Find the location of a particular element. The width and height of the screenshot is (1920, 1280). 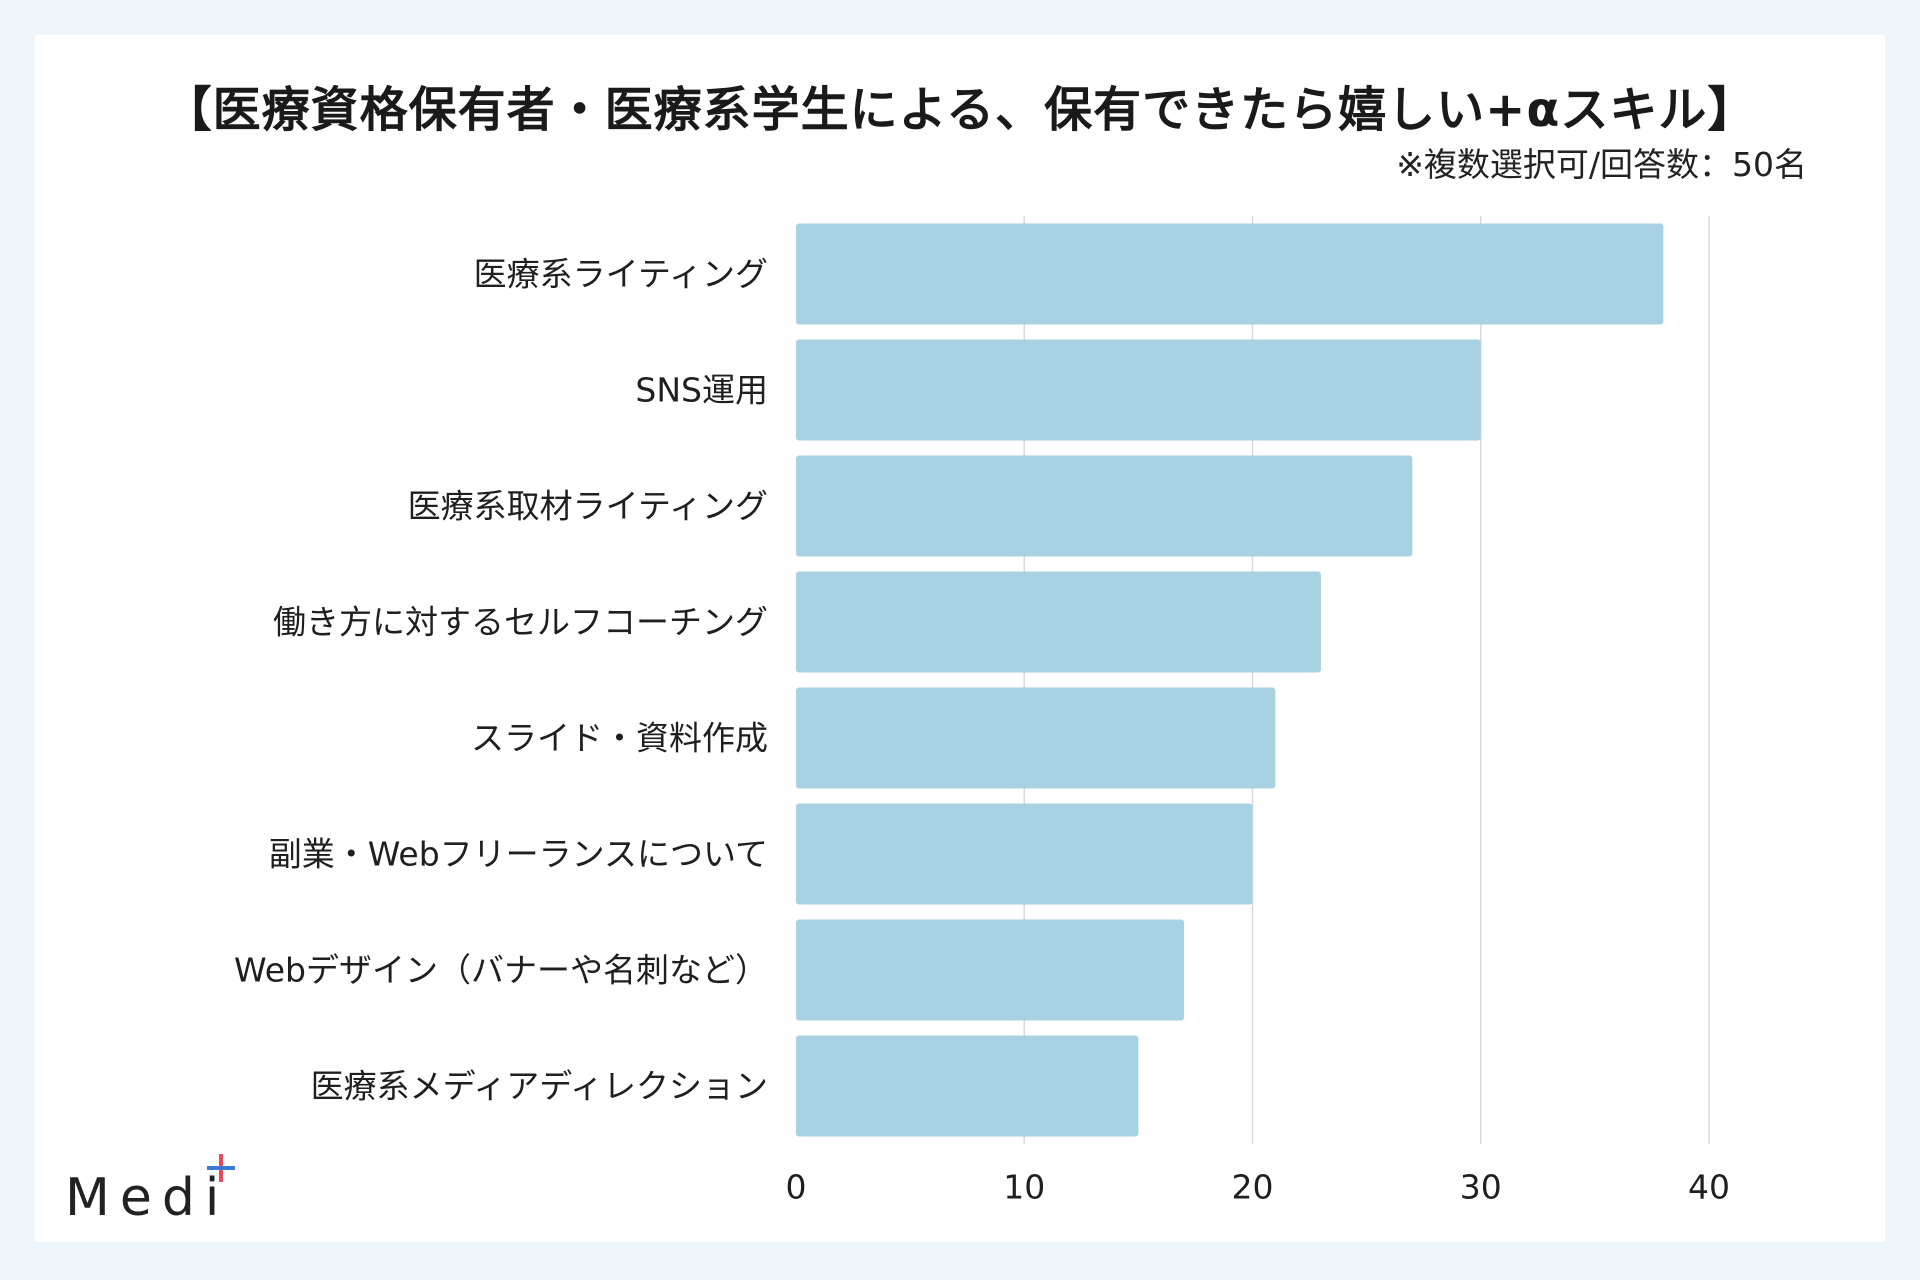

category-label-4: 働き方に対するセルフコーチング is located at coordinates (520, 622).